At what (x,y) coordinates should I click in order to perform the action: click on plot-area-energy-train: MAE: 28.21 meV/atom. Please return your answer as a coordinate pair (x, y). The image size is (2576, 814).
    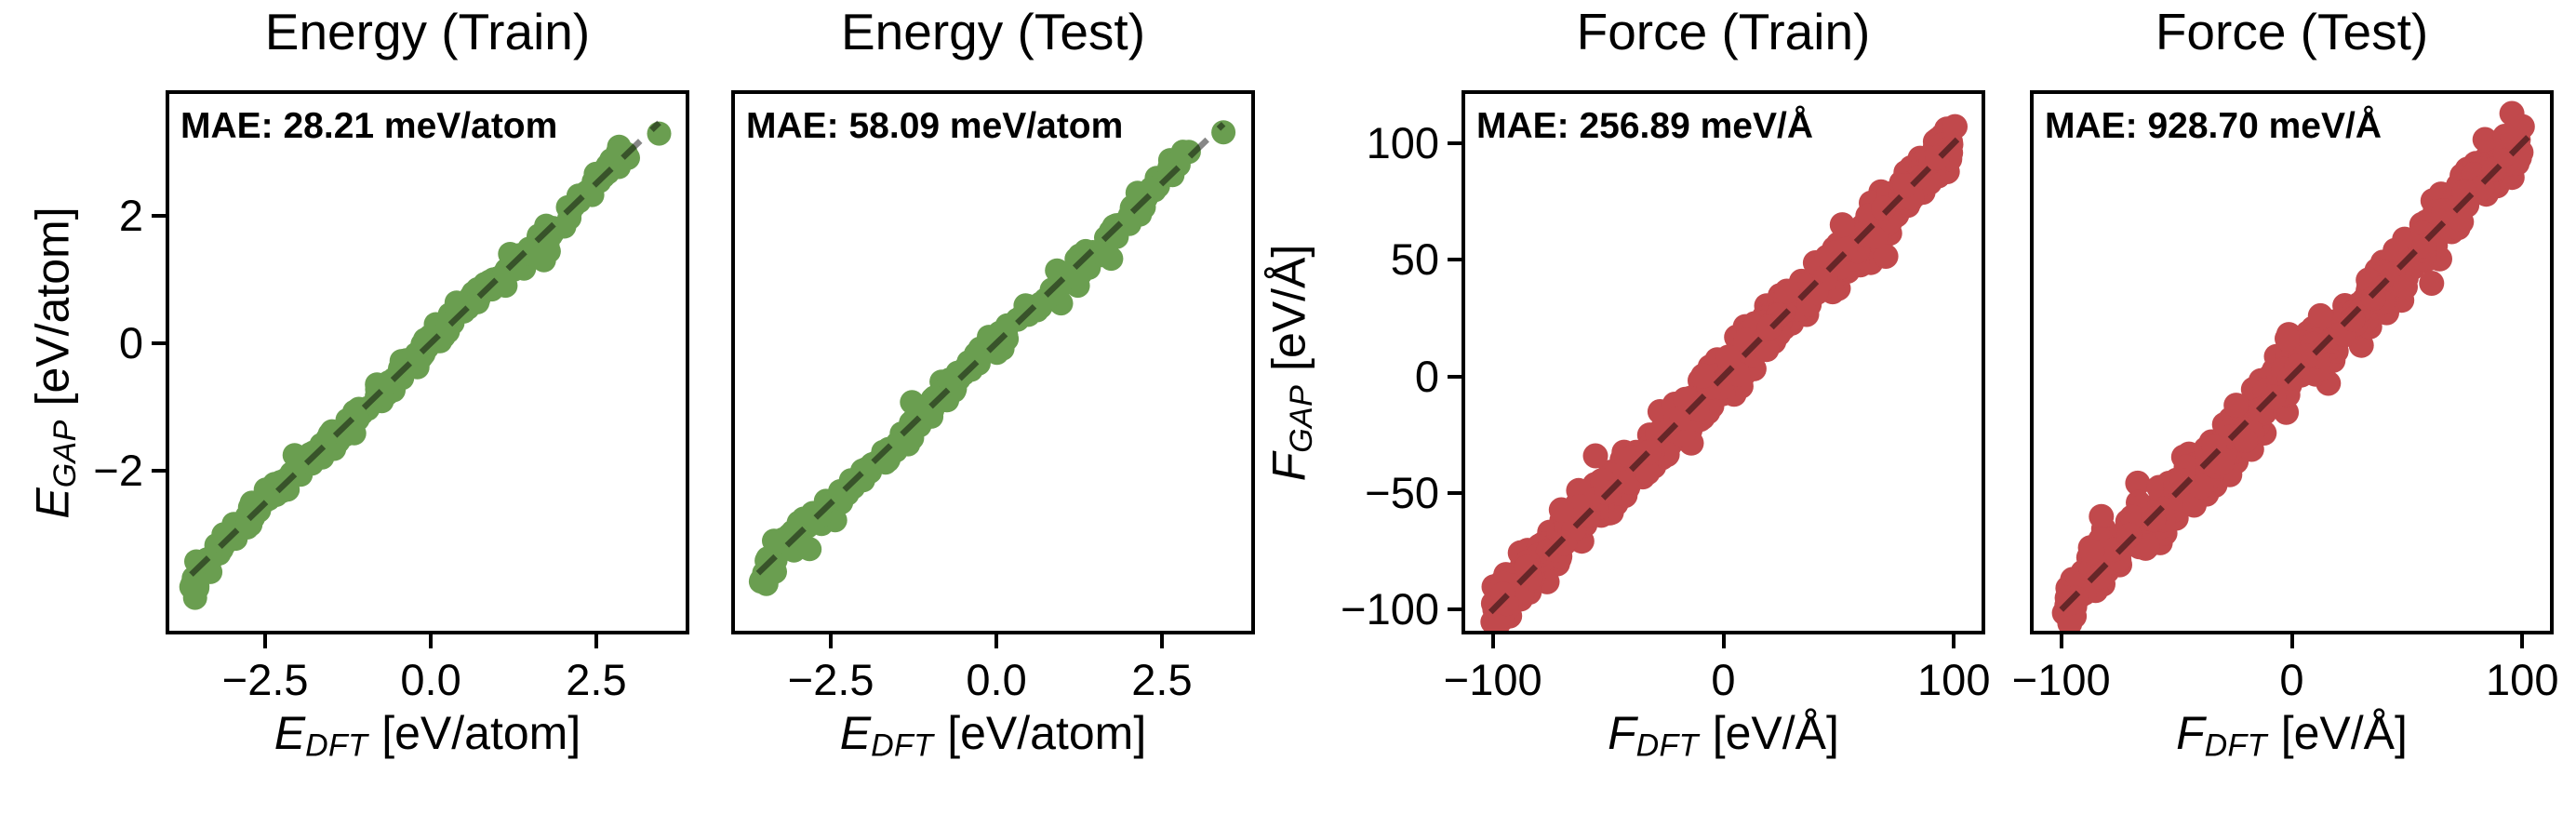
    Looking at the image, I should click on (427, 362).